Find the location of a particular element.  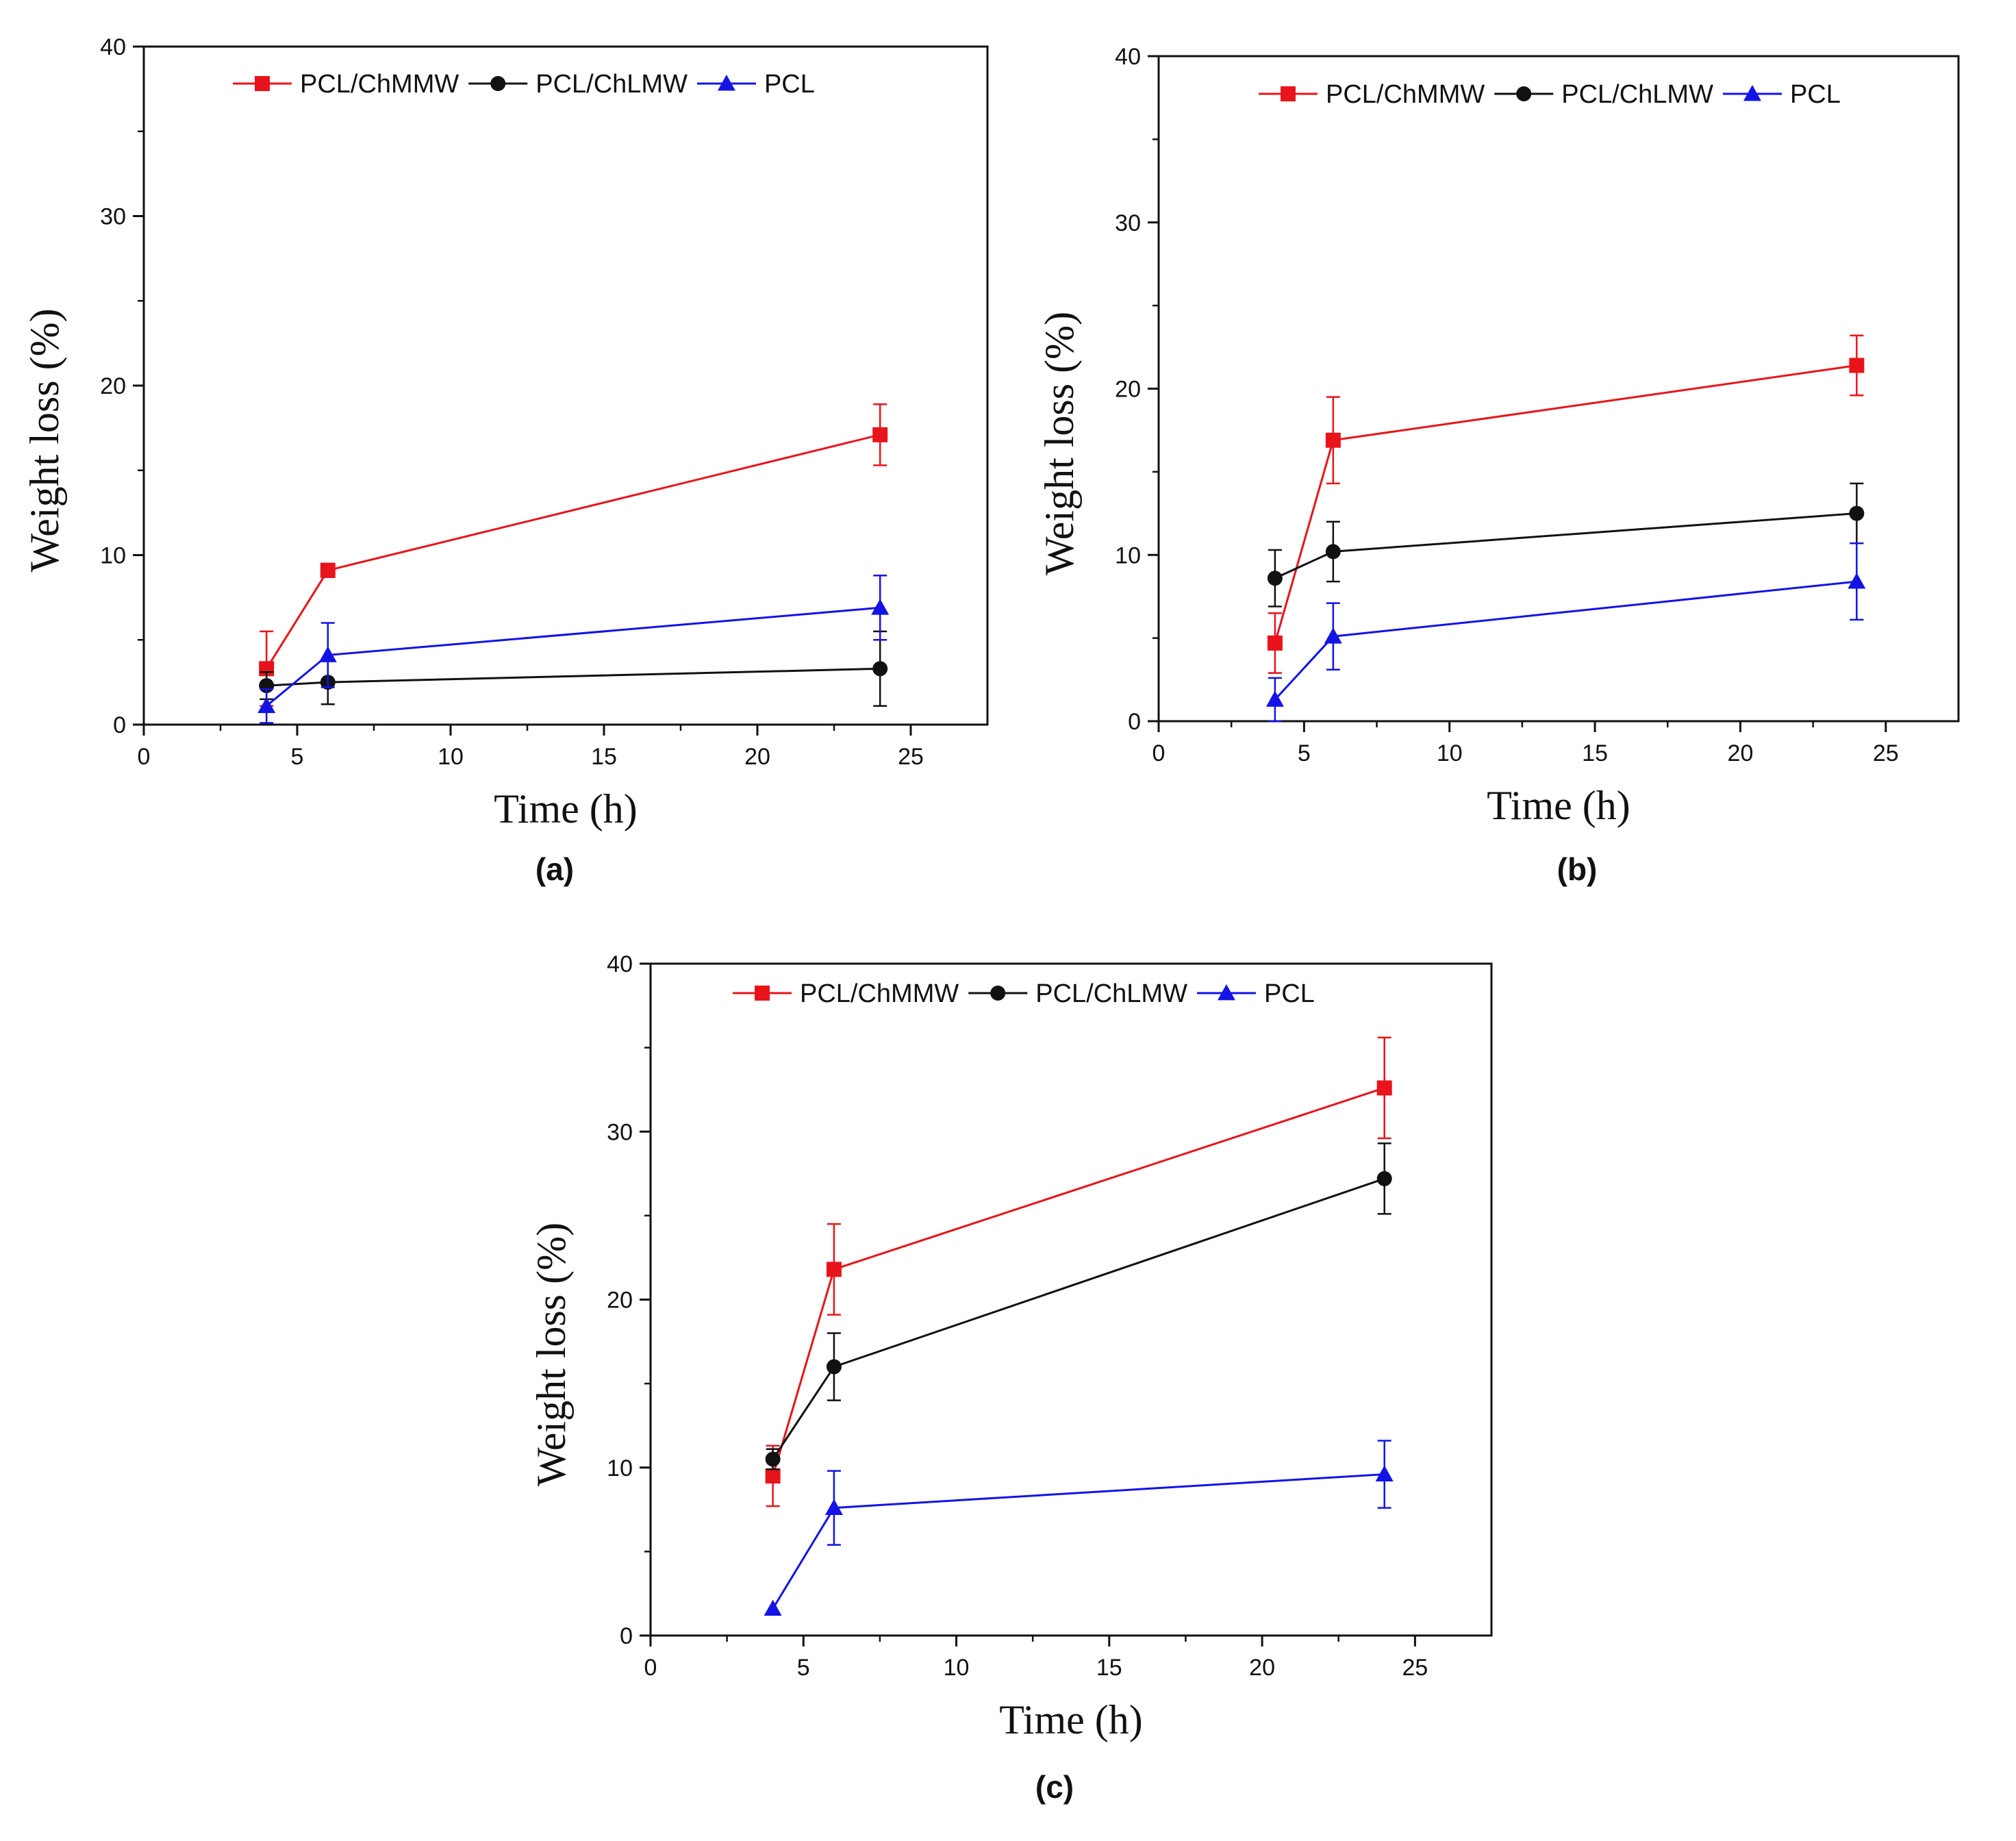

plot-frame is located at coordinates (1559, 389).